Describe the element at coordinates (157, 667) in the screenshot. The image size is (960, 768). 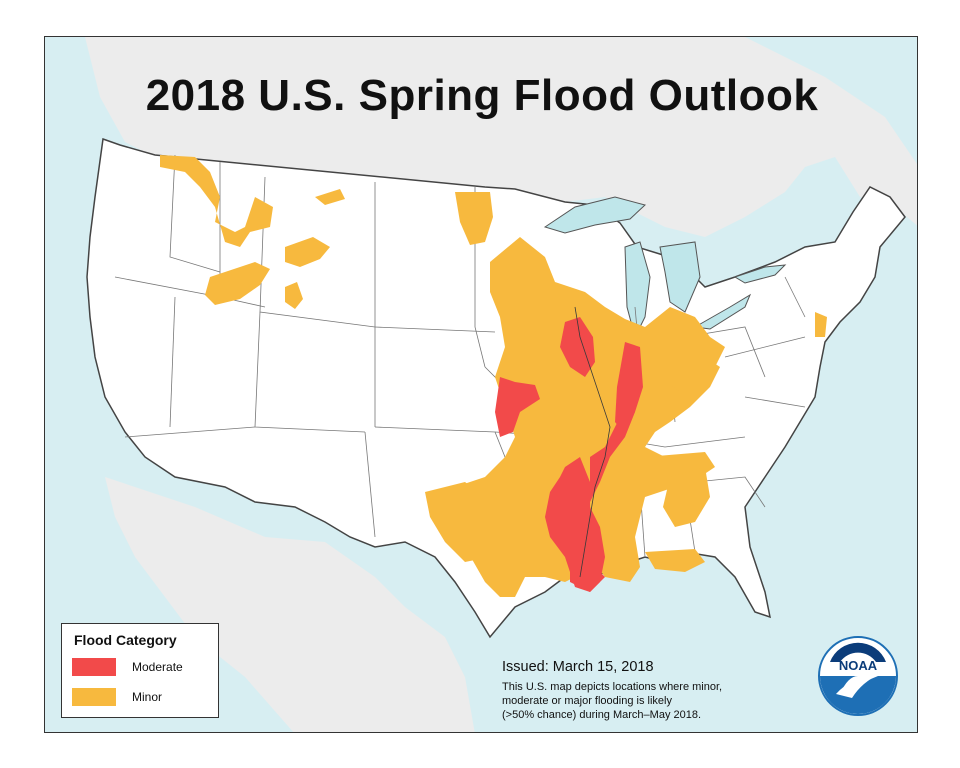
I see `legend-label-moderate: Moderate` at that location.